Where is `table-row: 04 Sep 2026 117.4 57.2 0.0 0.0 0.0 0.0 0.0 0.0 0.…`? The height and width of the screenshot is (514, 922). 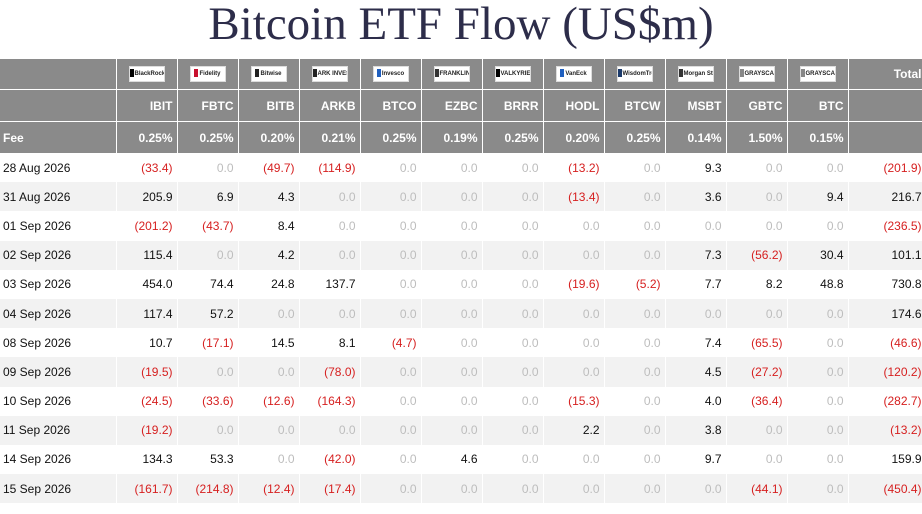
table-row: 04 Sep 2026 117.4 57.2 0.0 0.0 0.0 0.0 0.0 0.0 0.… is located at coordinates (461, 313).